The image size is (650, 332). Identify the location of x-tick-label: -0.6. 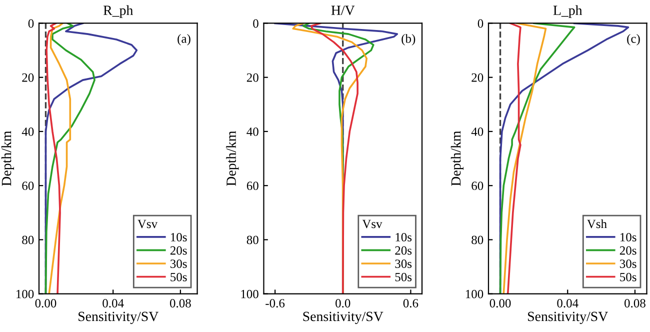
(275, 303).